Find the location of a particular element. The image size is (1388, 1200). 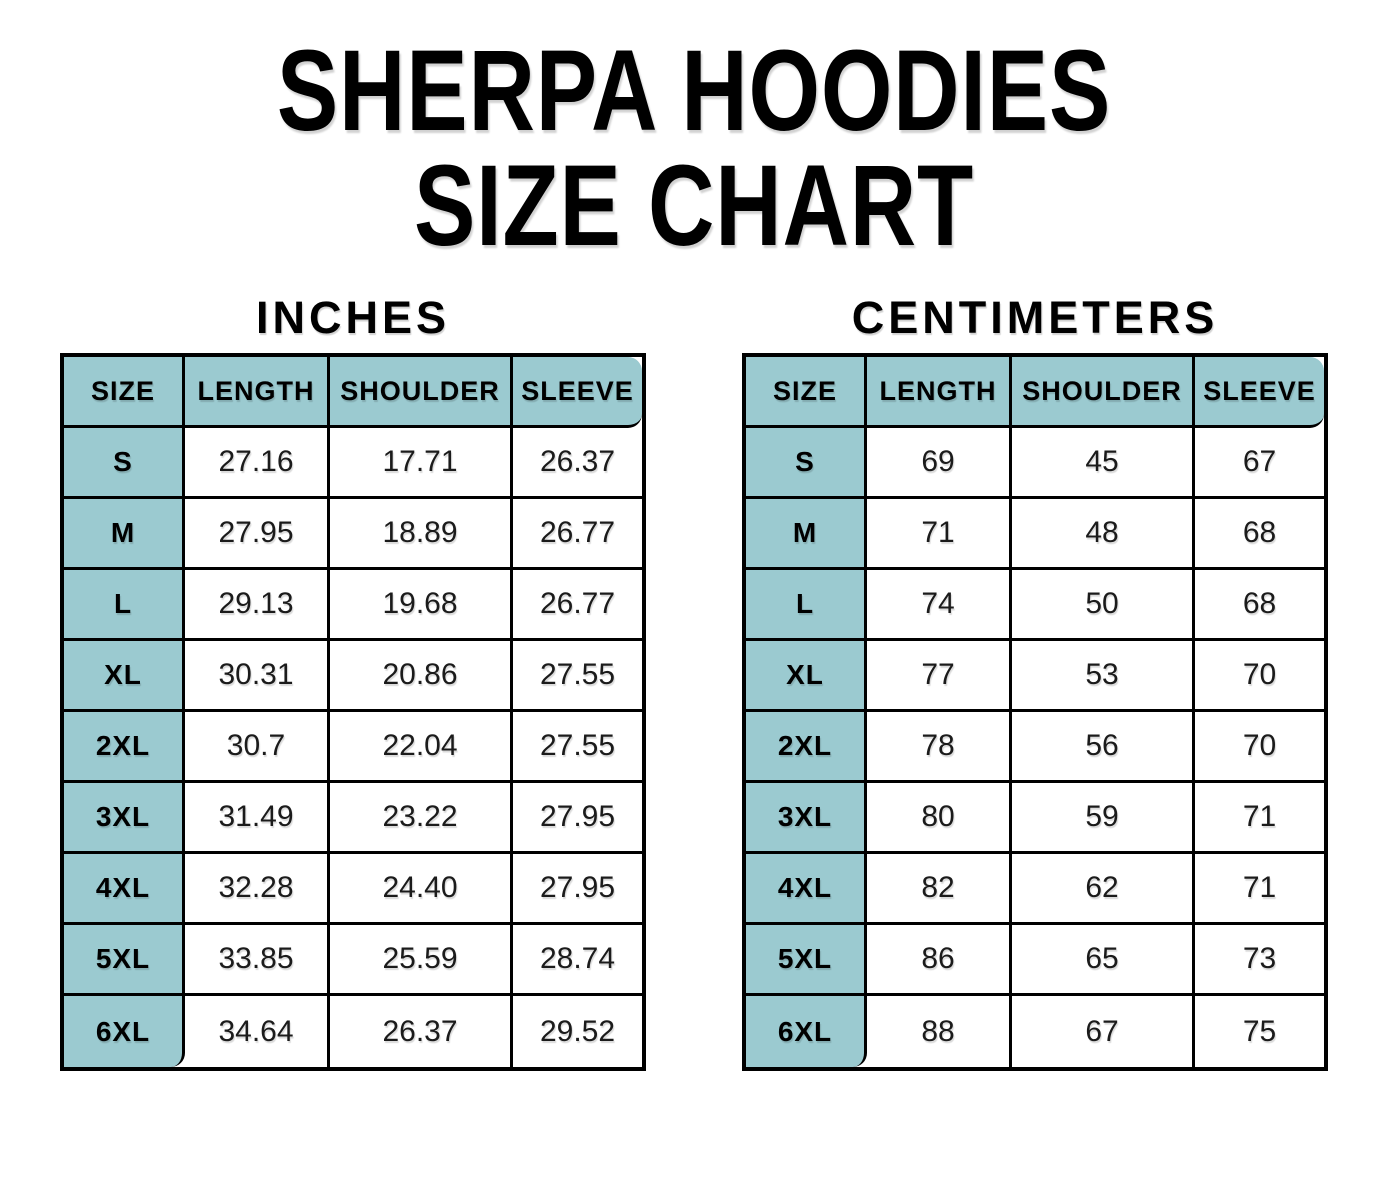

value-cell: 88 is located at coordinates (939, 1031).